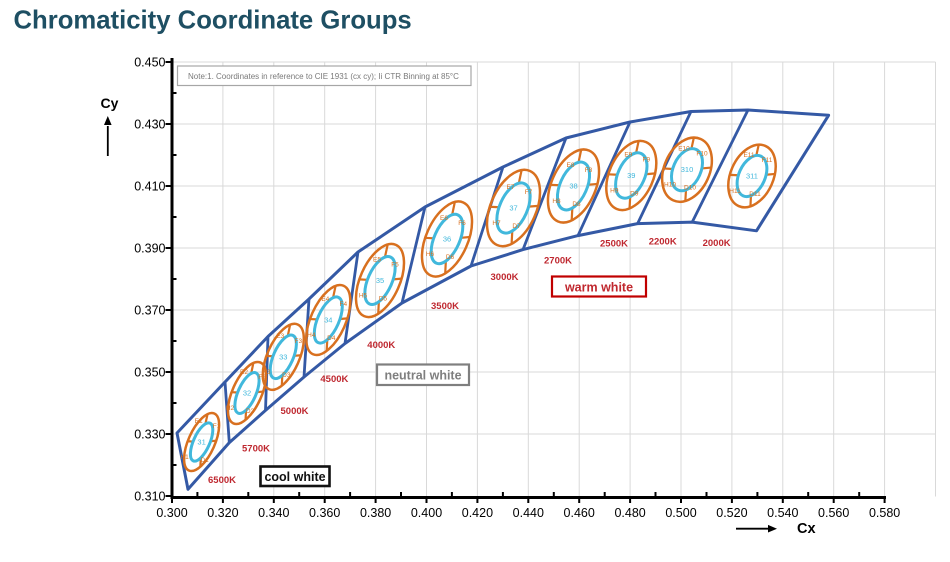 Image resolution: width=950 pixels, height=562 pixels. Describe the element at coordinates (598, 288) in the screenshot. I see `svg-text: warm white` at that location.